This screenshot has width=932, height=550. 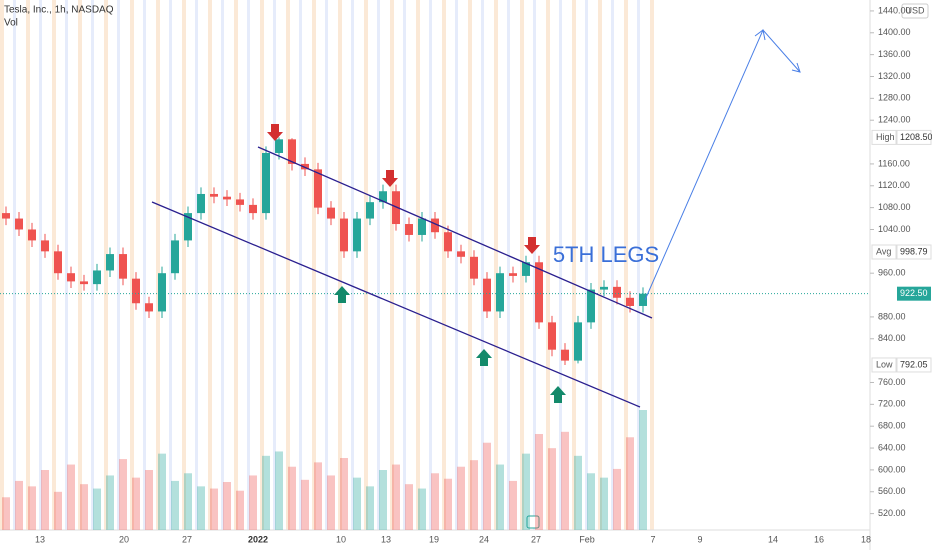 What do you see at coordinates (894, 185) in the screenshot?
I see `y-tick-label: 1120.00` at bounding box center [894, 185].